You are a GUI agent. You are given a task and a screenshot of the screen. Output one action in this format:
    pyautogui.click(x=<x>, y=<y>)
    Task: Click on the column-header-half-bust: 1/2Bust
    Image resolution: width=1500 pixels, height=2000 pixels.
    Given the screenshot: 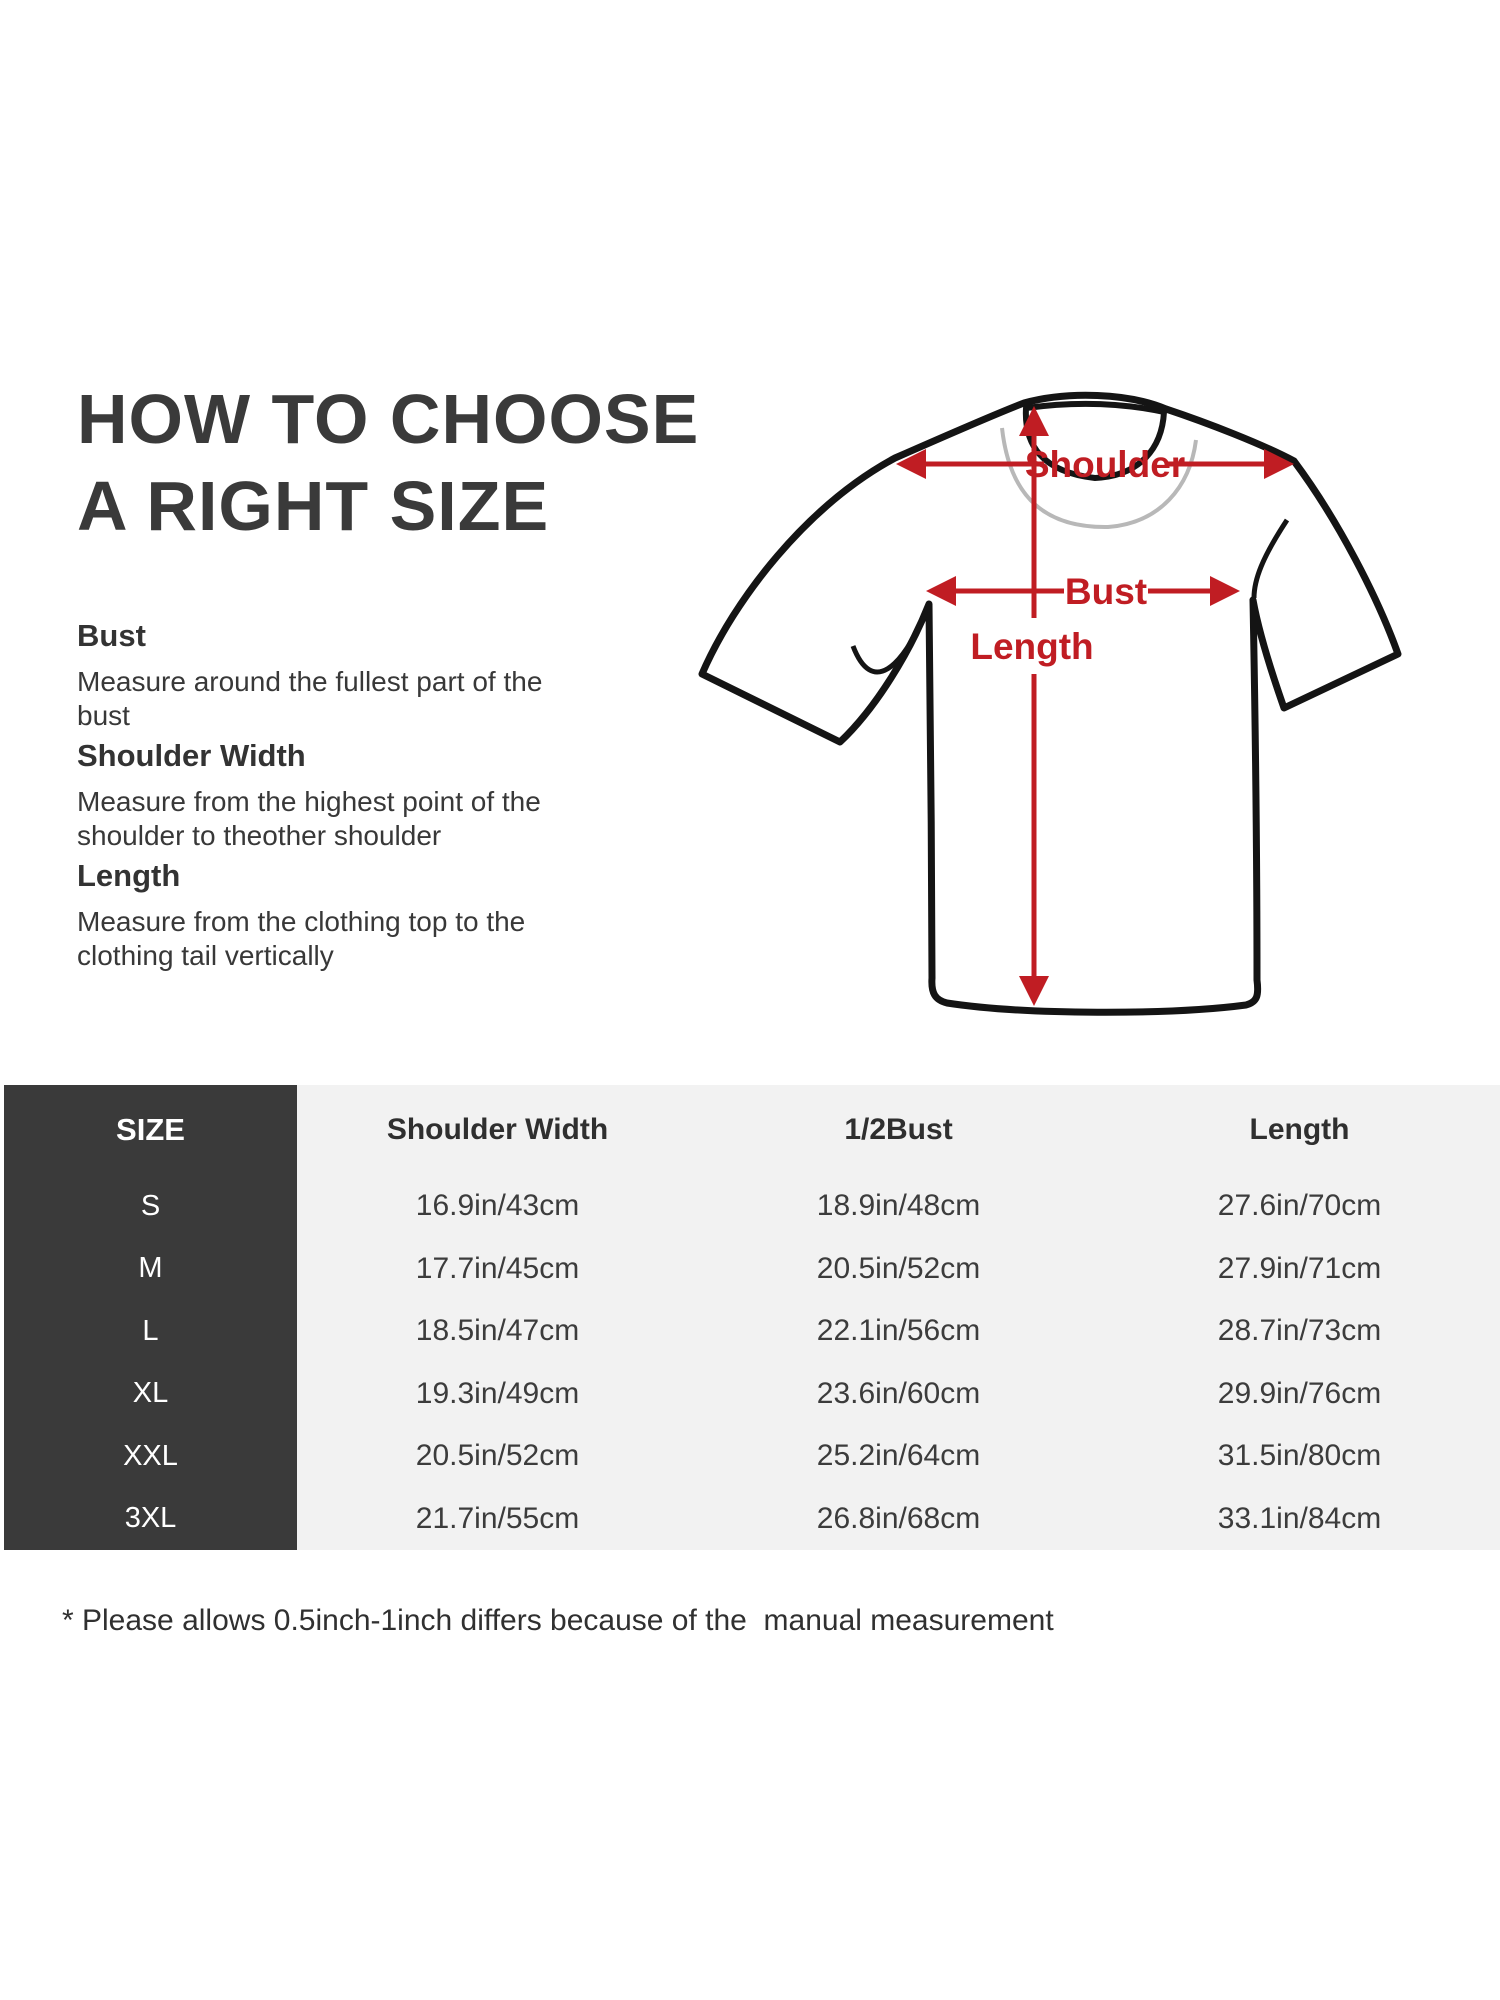 What is the action you would take?
    pyautogui.click(x=898, y=1129)
    